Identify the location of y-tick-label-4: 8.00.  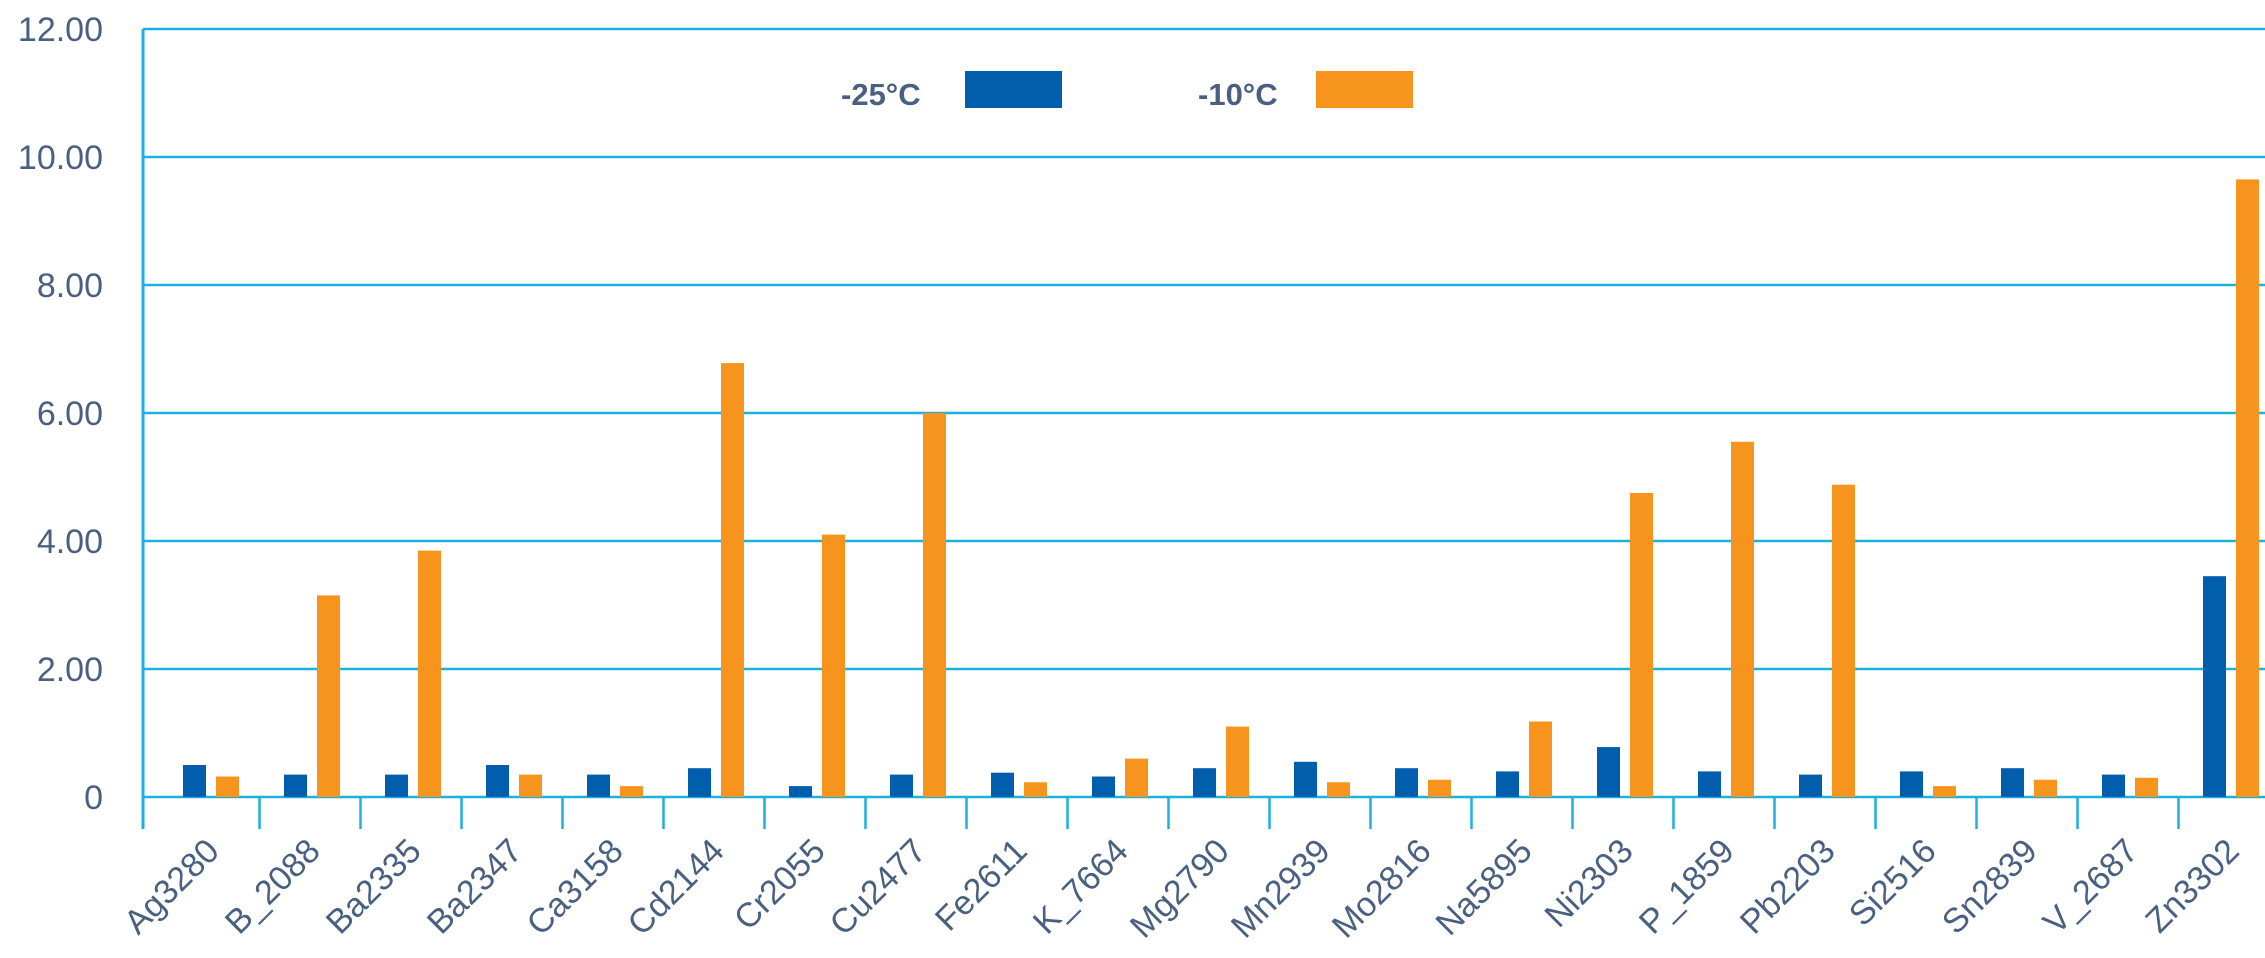
(70, 286).